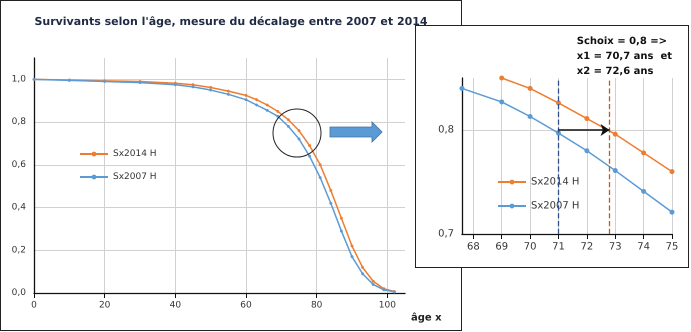 This screenshot has height=332, width=691. Describe the element at coordinates (231, 21) in the screenshot. I see `chart-title: Survivants selon l'âge, mesure du décalage entre 2007 et 2014` at that location.